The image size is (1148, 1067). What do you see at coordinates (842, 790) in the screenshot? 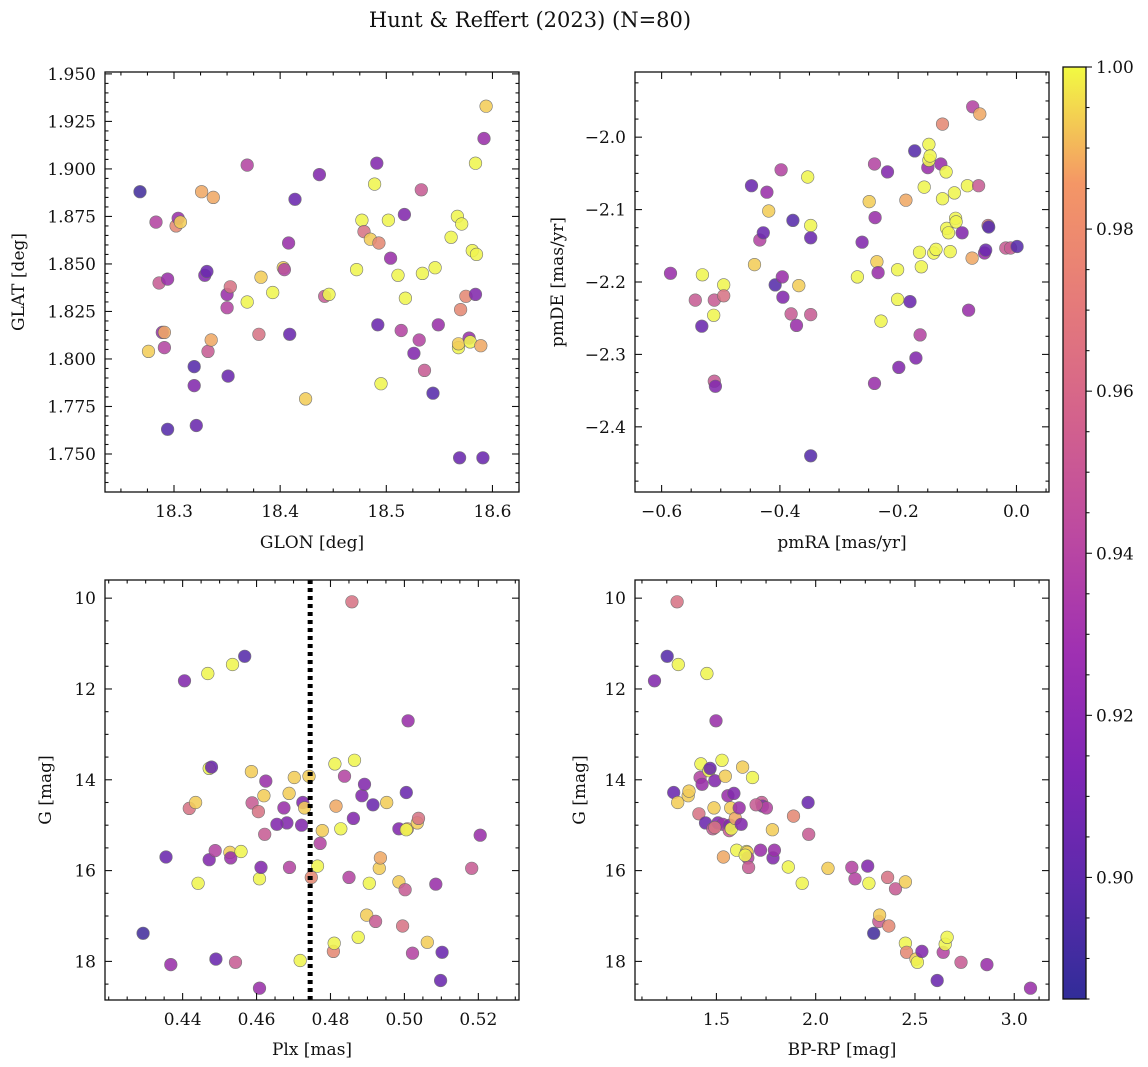
I see `axes-frame` at bounding box center [842, 790].